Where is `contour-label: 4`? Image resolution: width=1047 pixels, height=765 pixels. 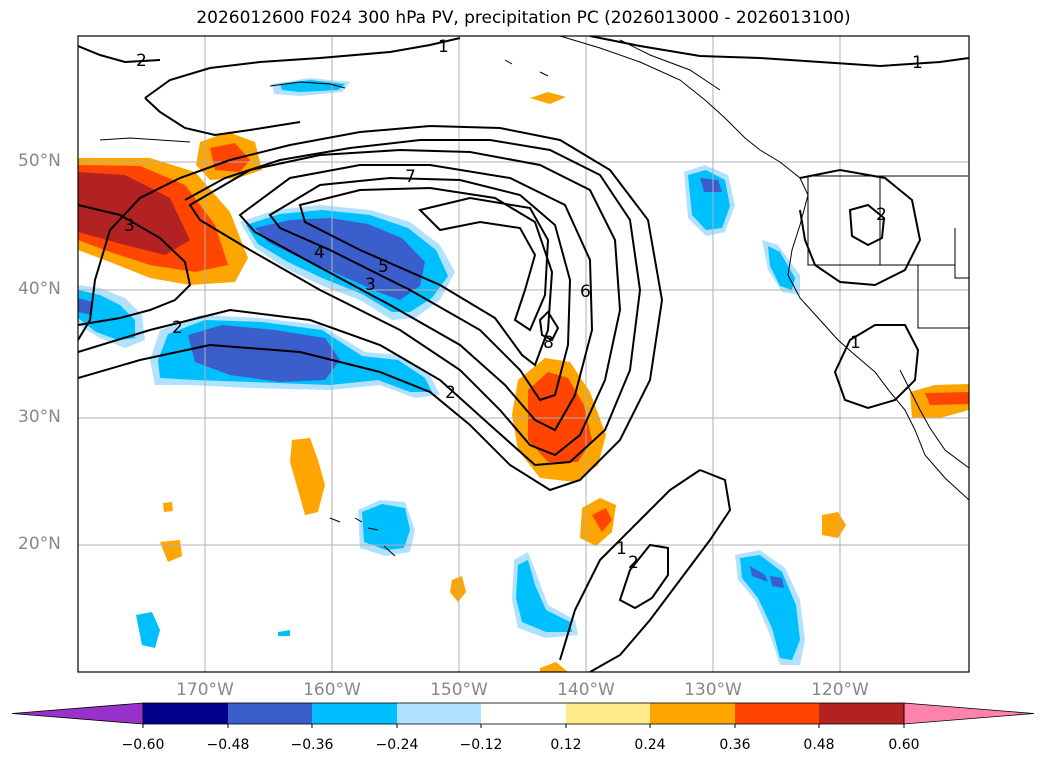
contour-label: 4 is located at coordinates (319, 253).